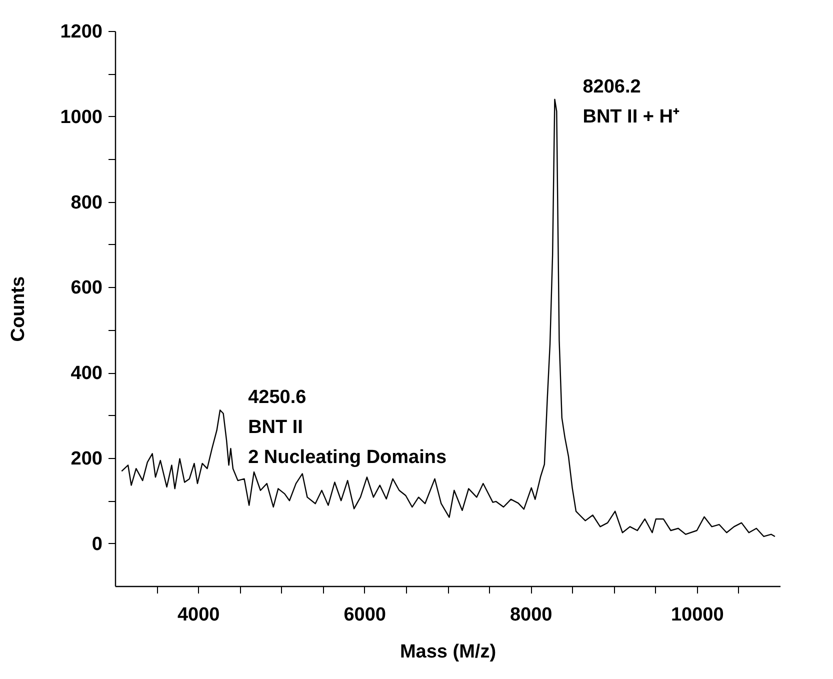  I want to click on y-tick-label: 800, so click(86, 203).